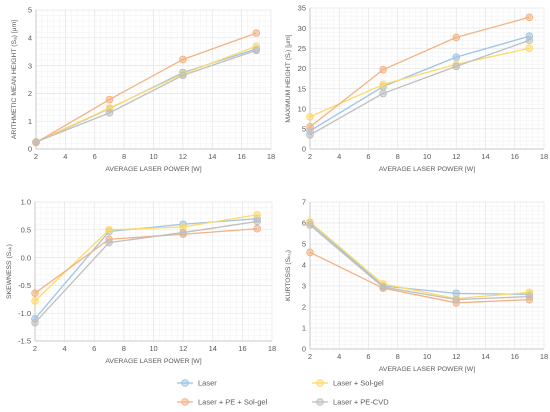  Describe the element at coordinates (302, 8) in the screenshot. I see `y-tick-label: 35` at that location.